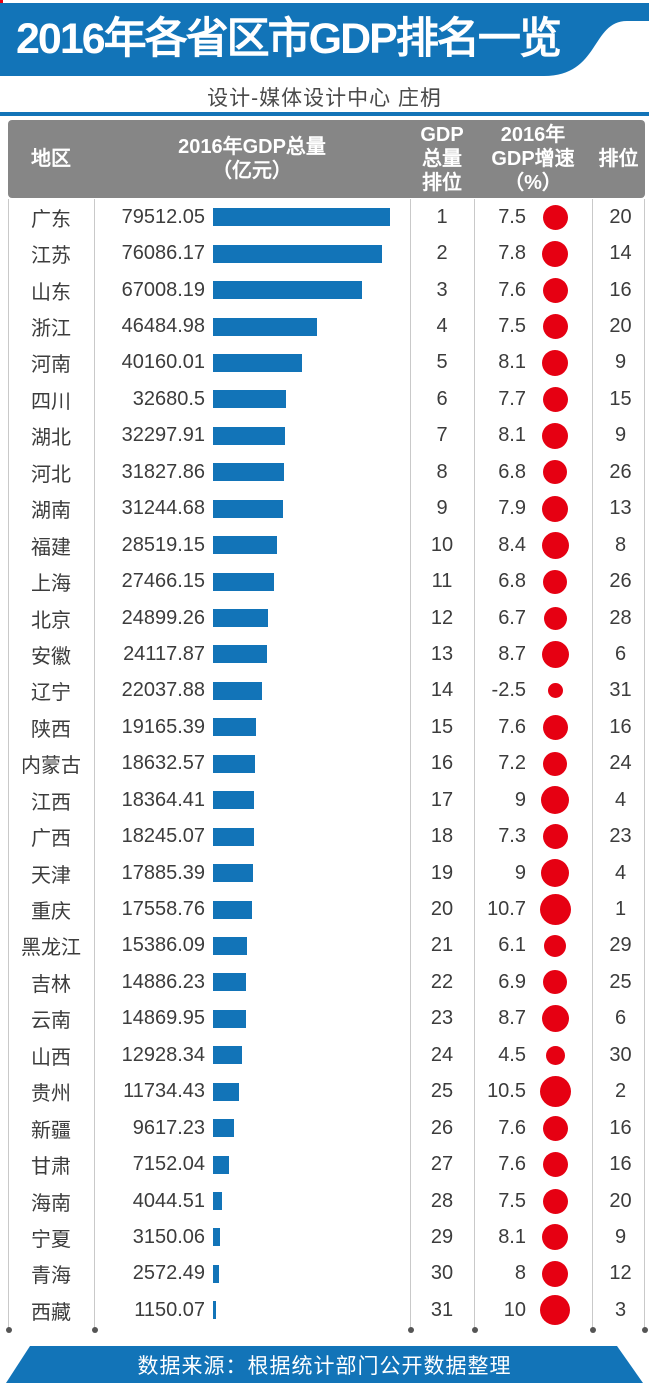 This screenshot has height=1383, width=649. I want to click on table-row: 重庆 17558.76 20 10.7 1, so click(324, 909).